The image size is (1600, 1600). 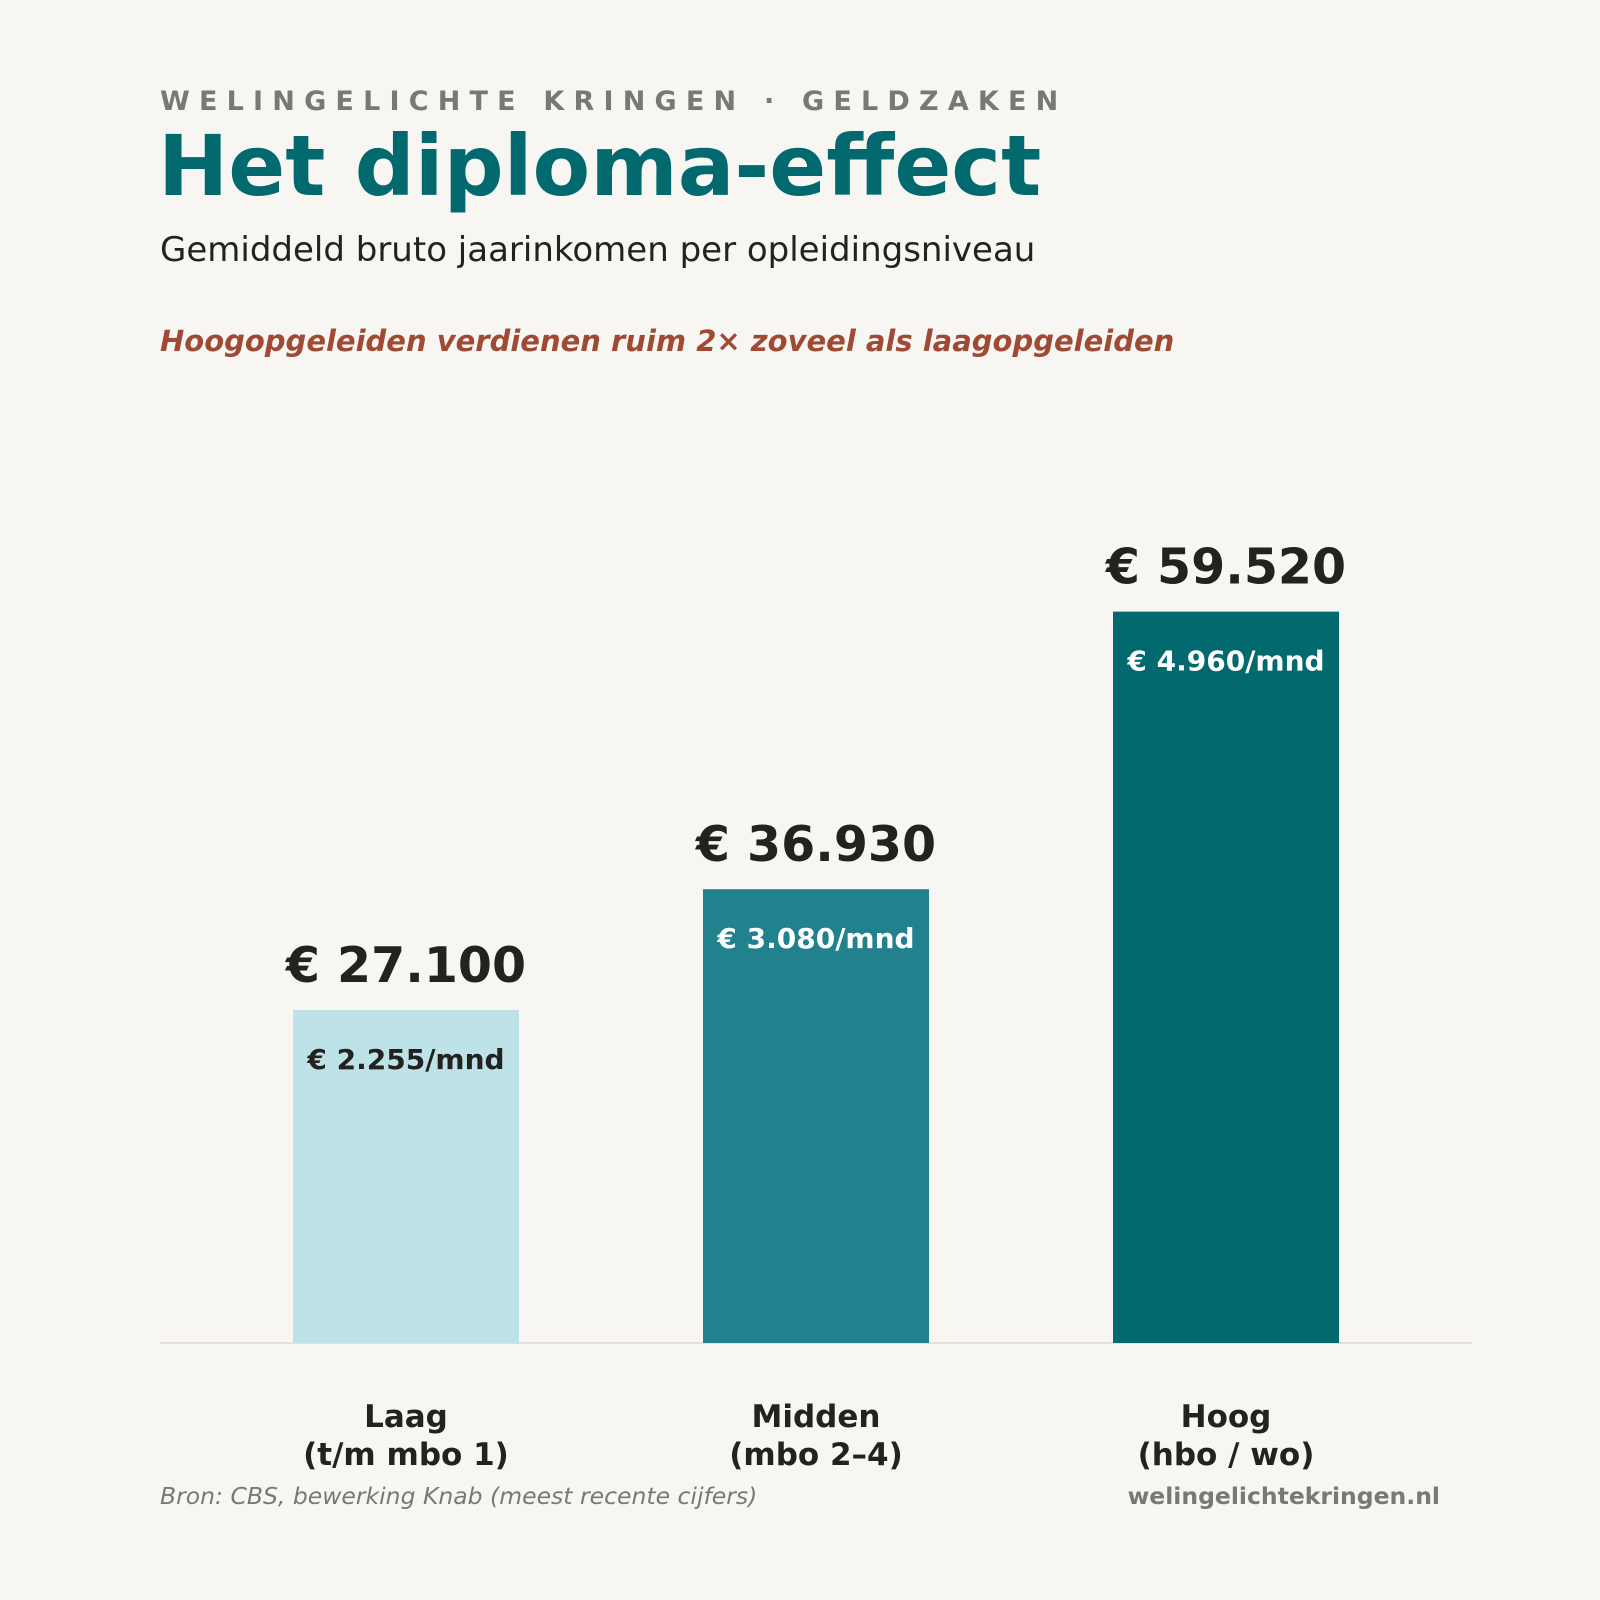 I want to click on category-label-1-0: Midden, so click(x=816, y=1417).